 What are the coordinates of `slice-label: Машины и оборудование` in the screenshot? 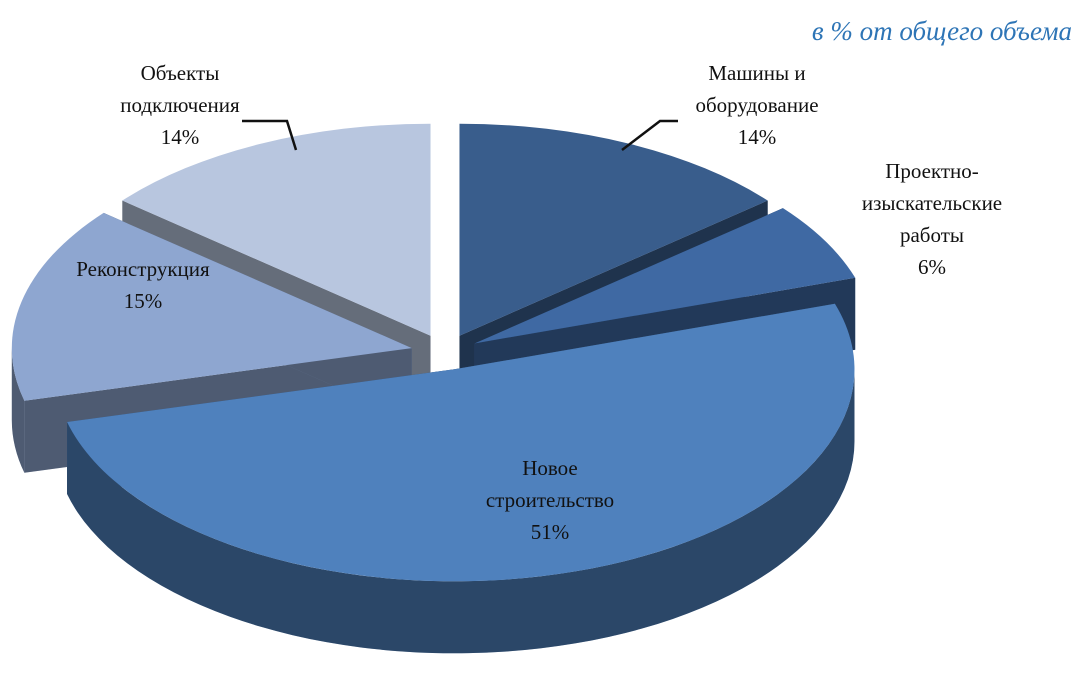 It's located at (756, 89).